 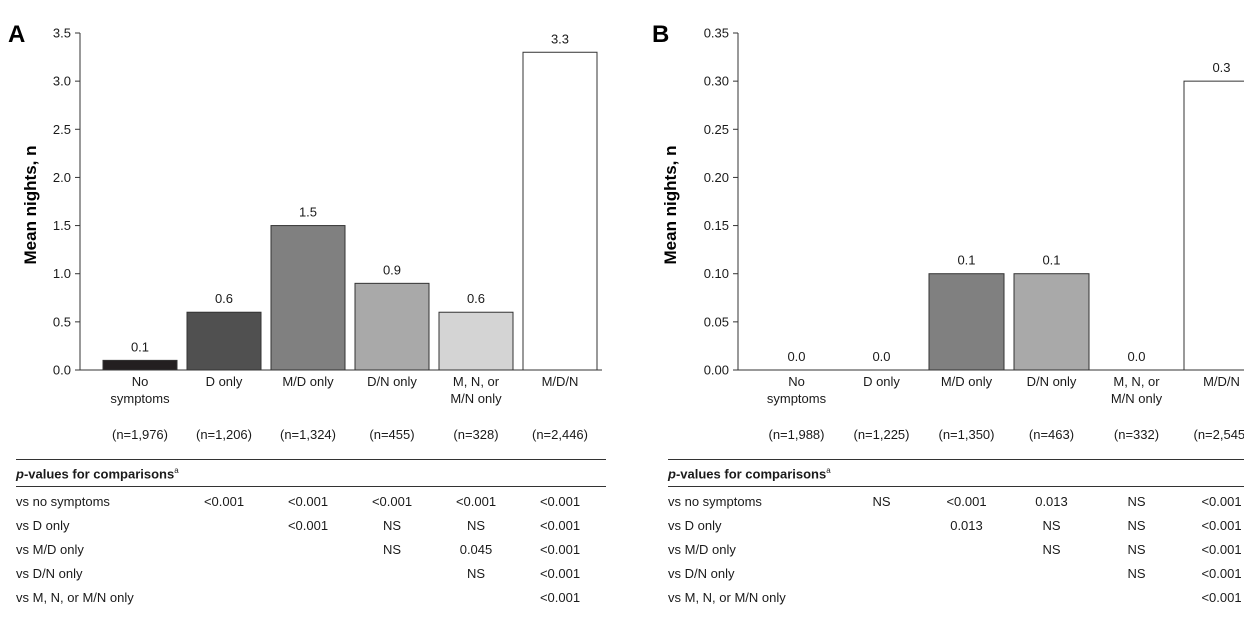 What do you see at coordinates (62, 273) in the screenshot?
I see `y-tick-label-a: 1.0` at bounding box center [62, 273].